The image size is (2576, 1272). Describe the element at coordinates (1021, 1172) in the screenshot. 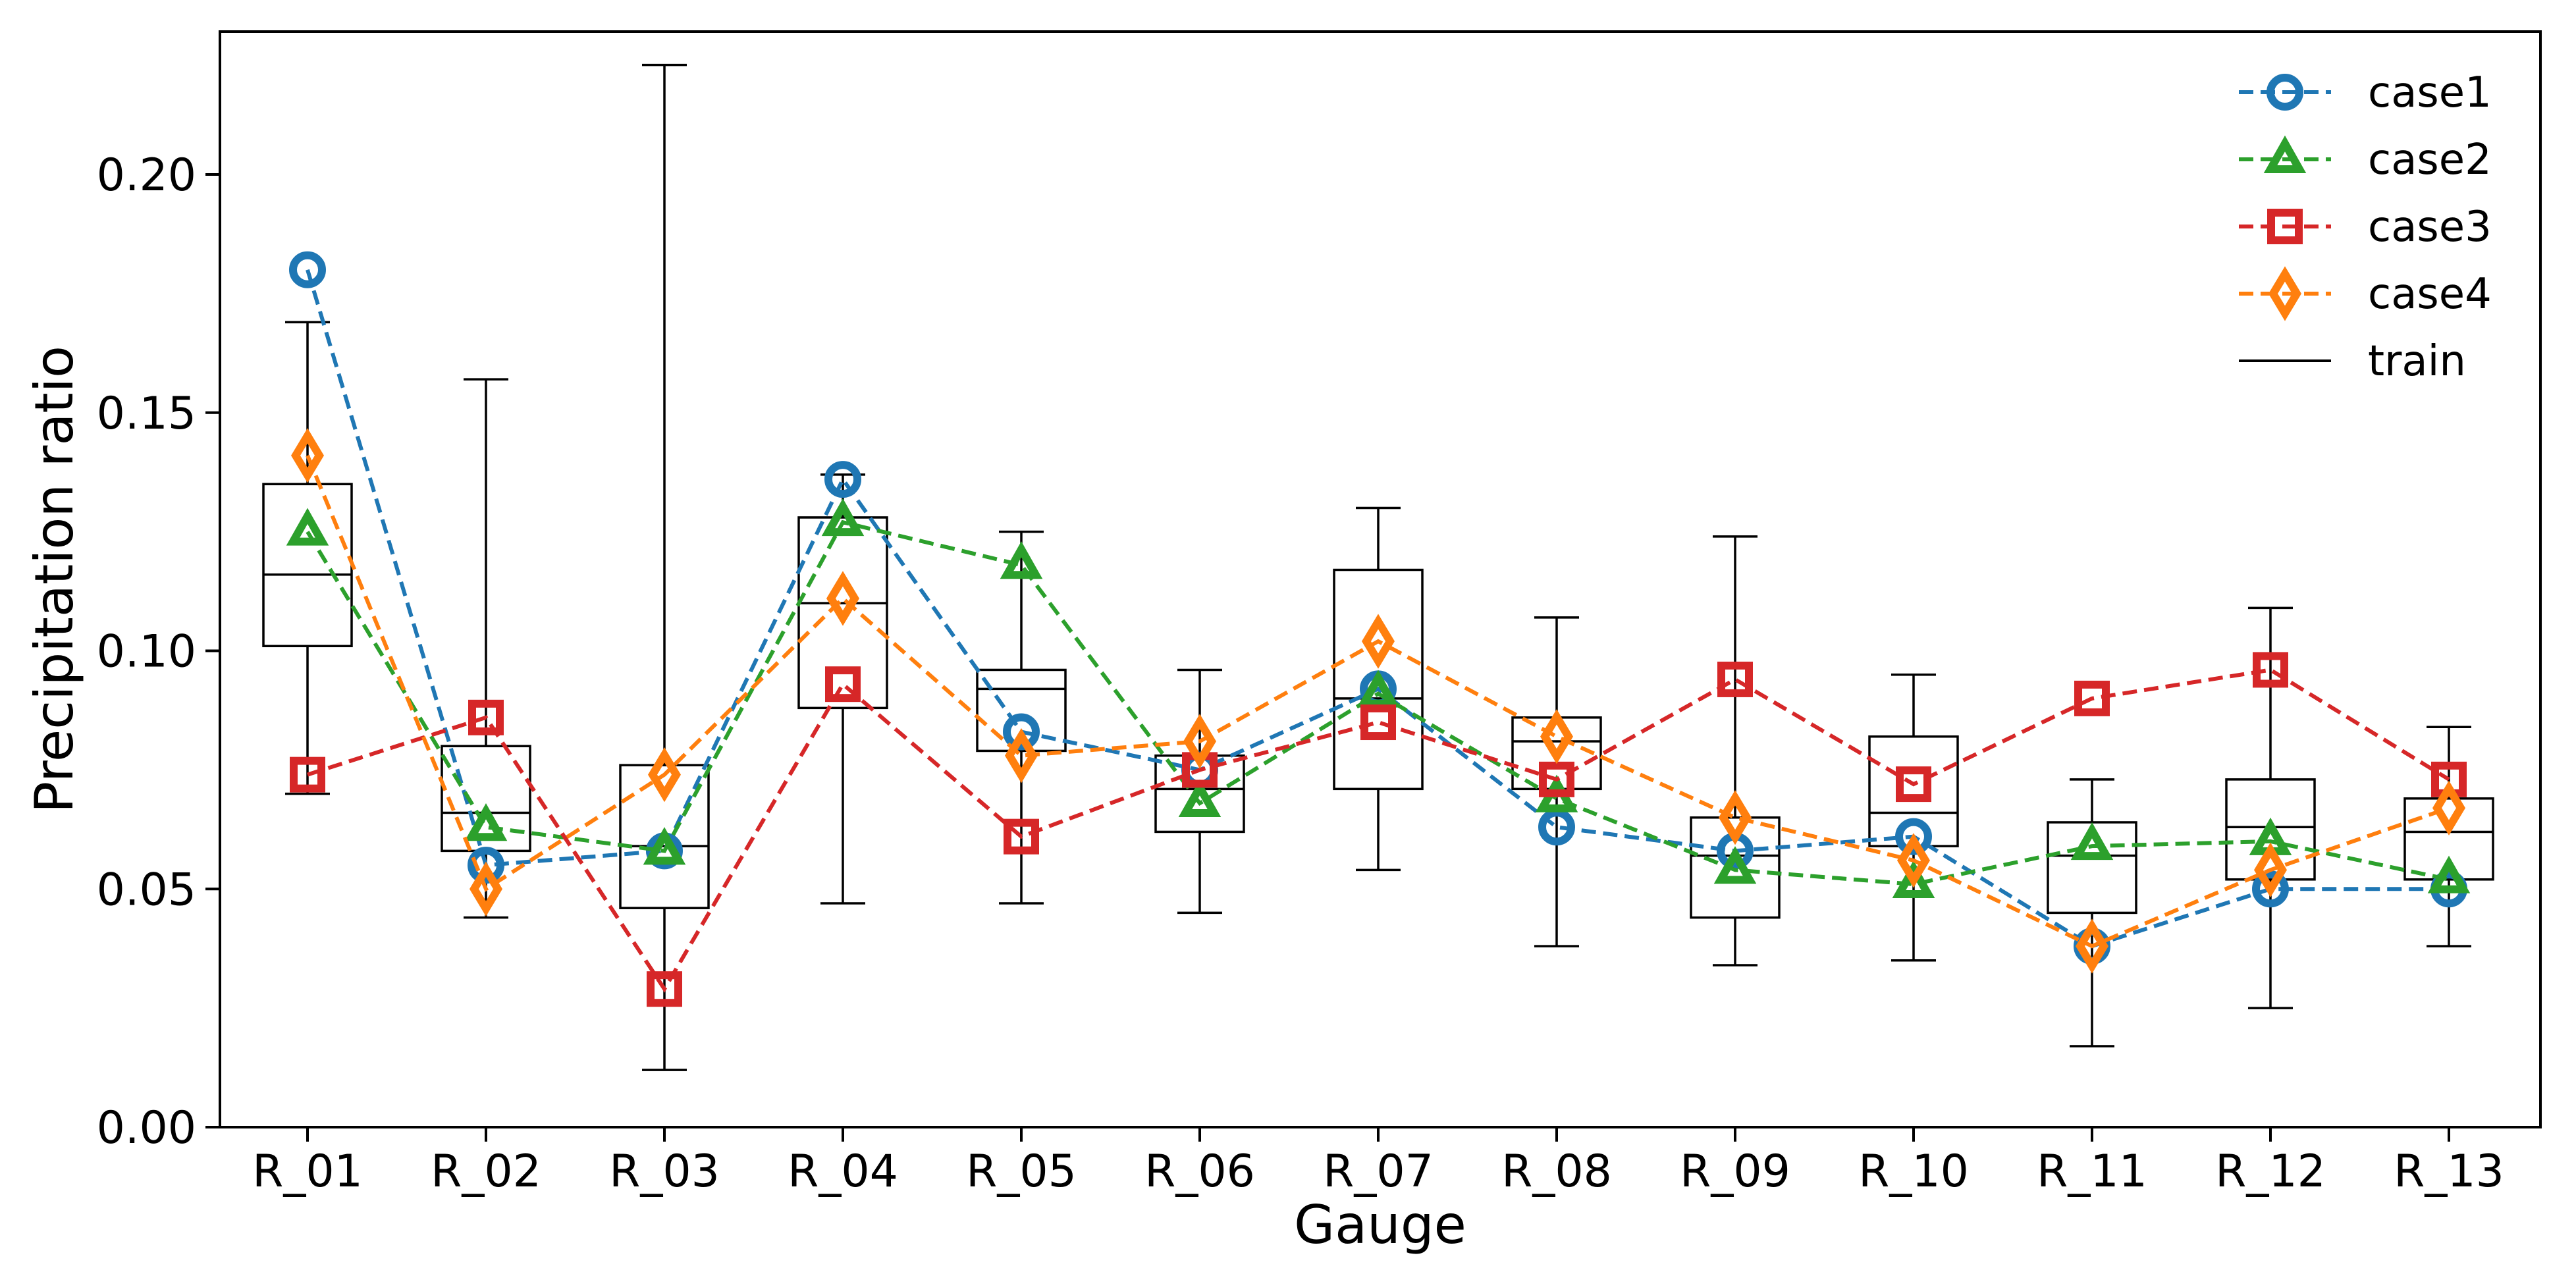

I see `x-tick-label: R_05` at that location.